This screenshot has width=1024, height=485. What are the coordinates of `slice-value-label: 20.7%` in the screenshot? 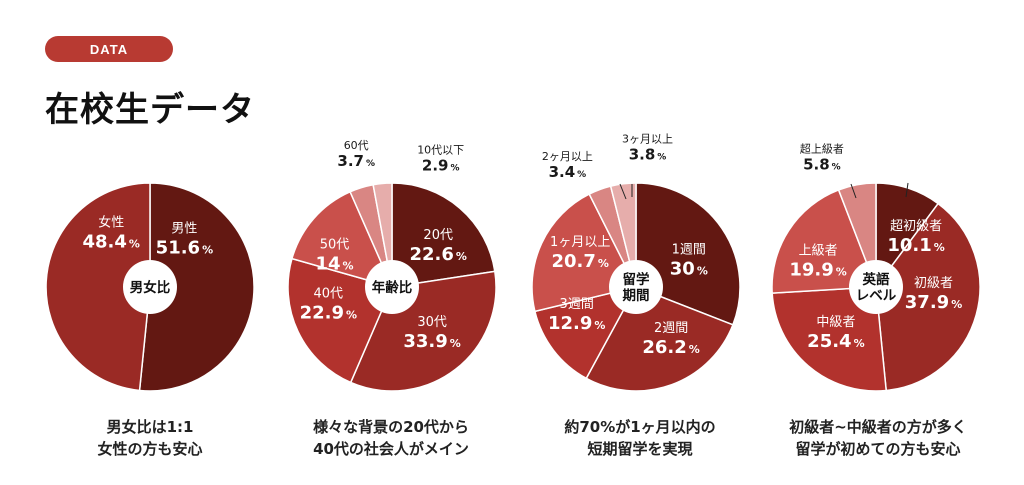 It's located at (579, 261).